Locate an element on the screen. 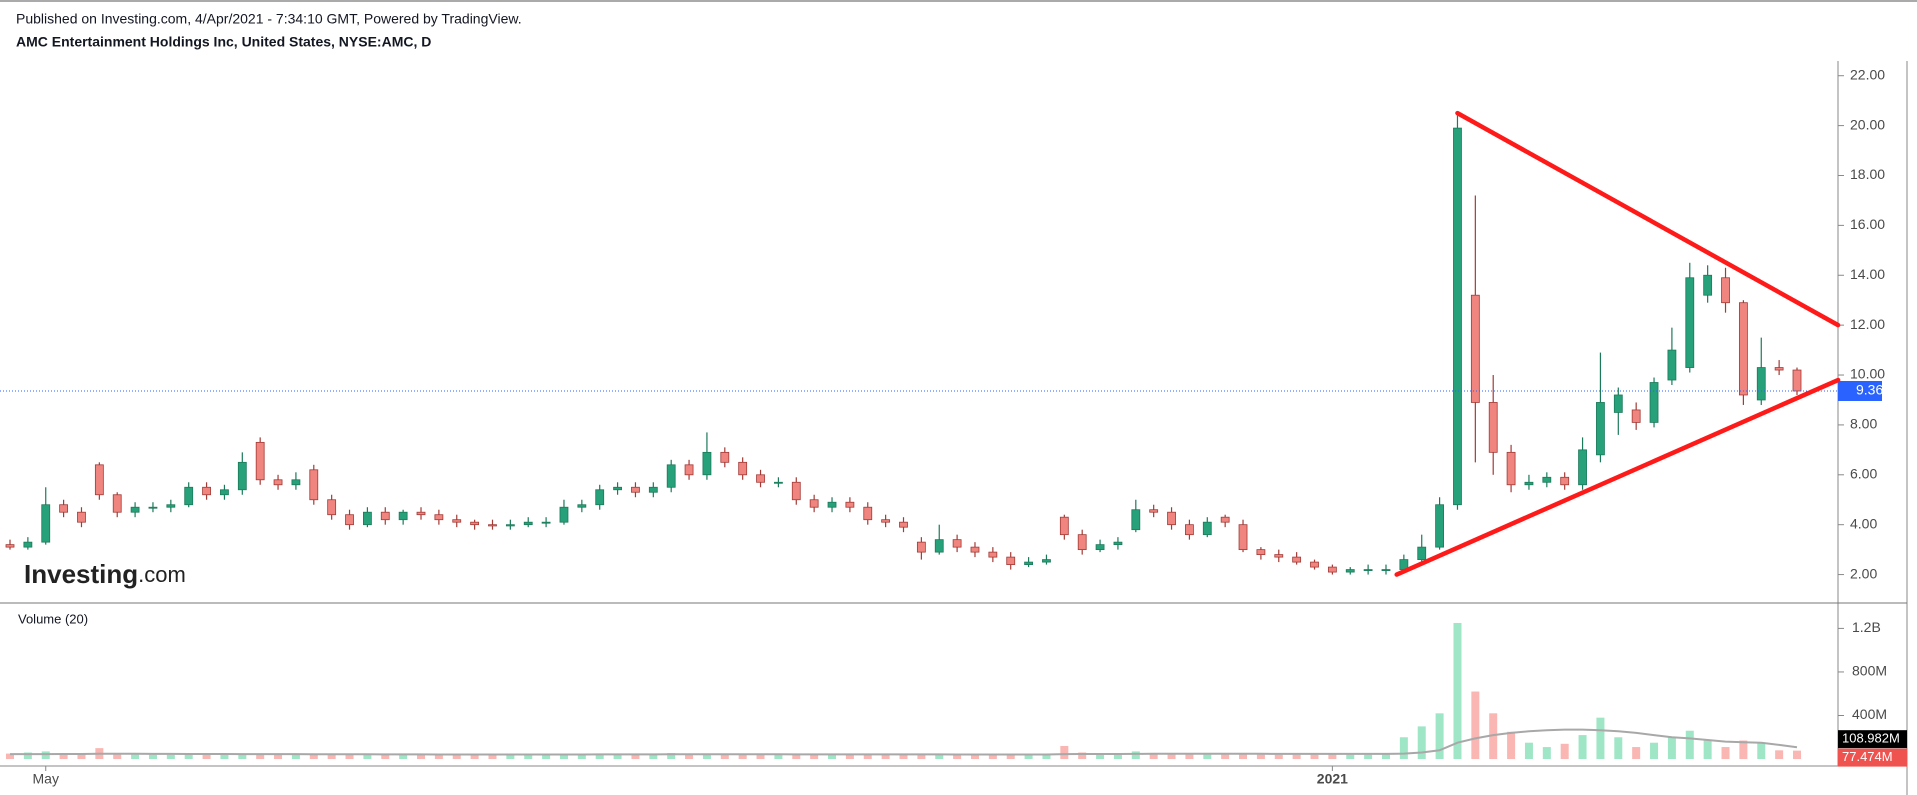 This screenshot has width=1917, height=795. y-tick-label: 12.00 is located at coordinates (1867, 324).